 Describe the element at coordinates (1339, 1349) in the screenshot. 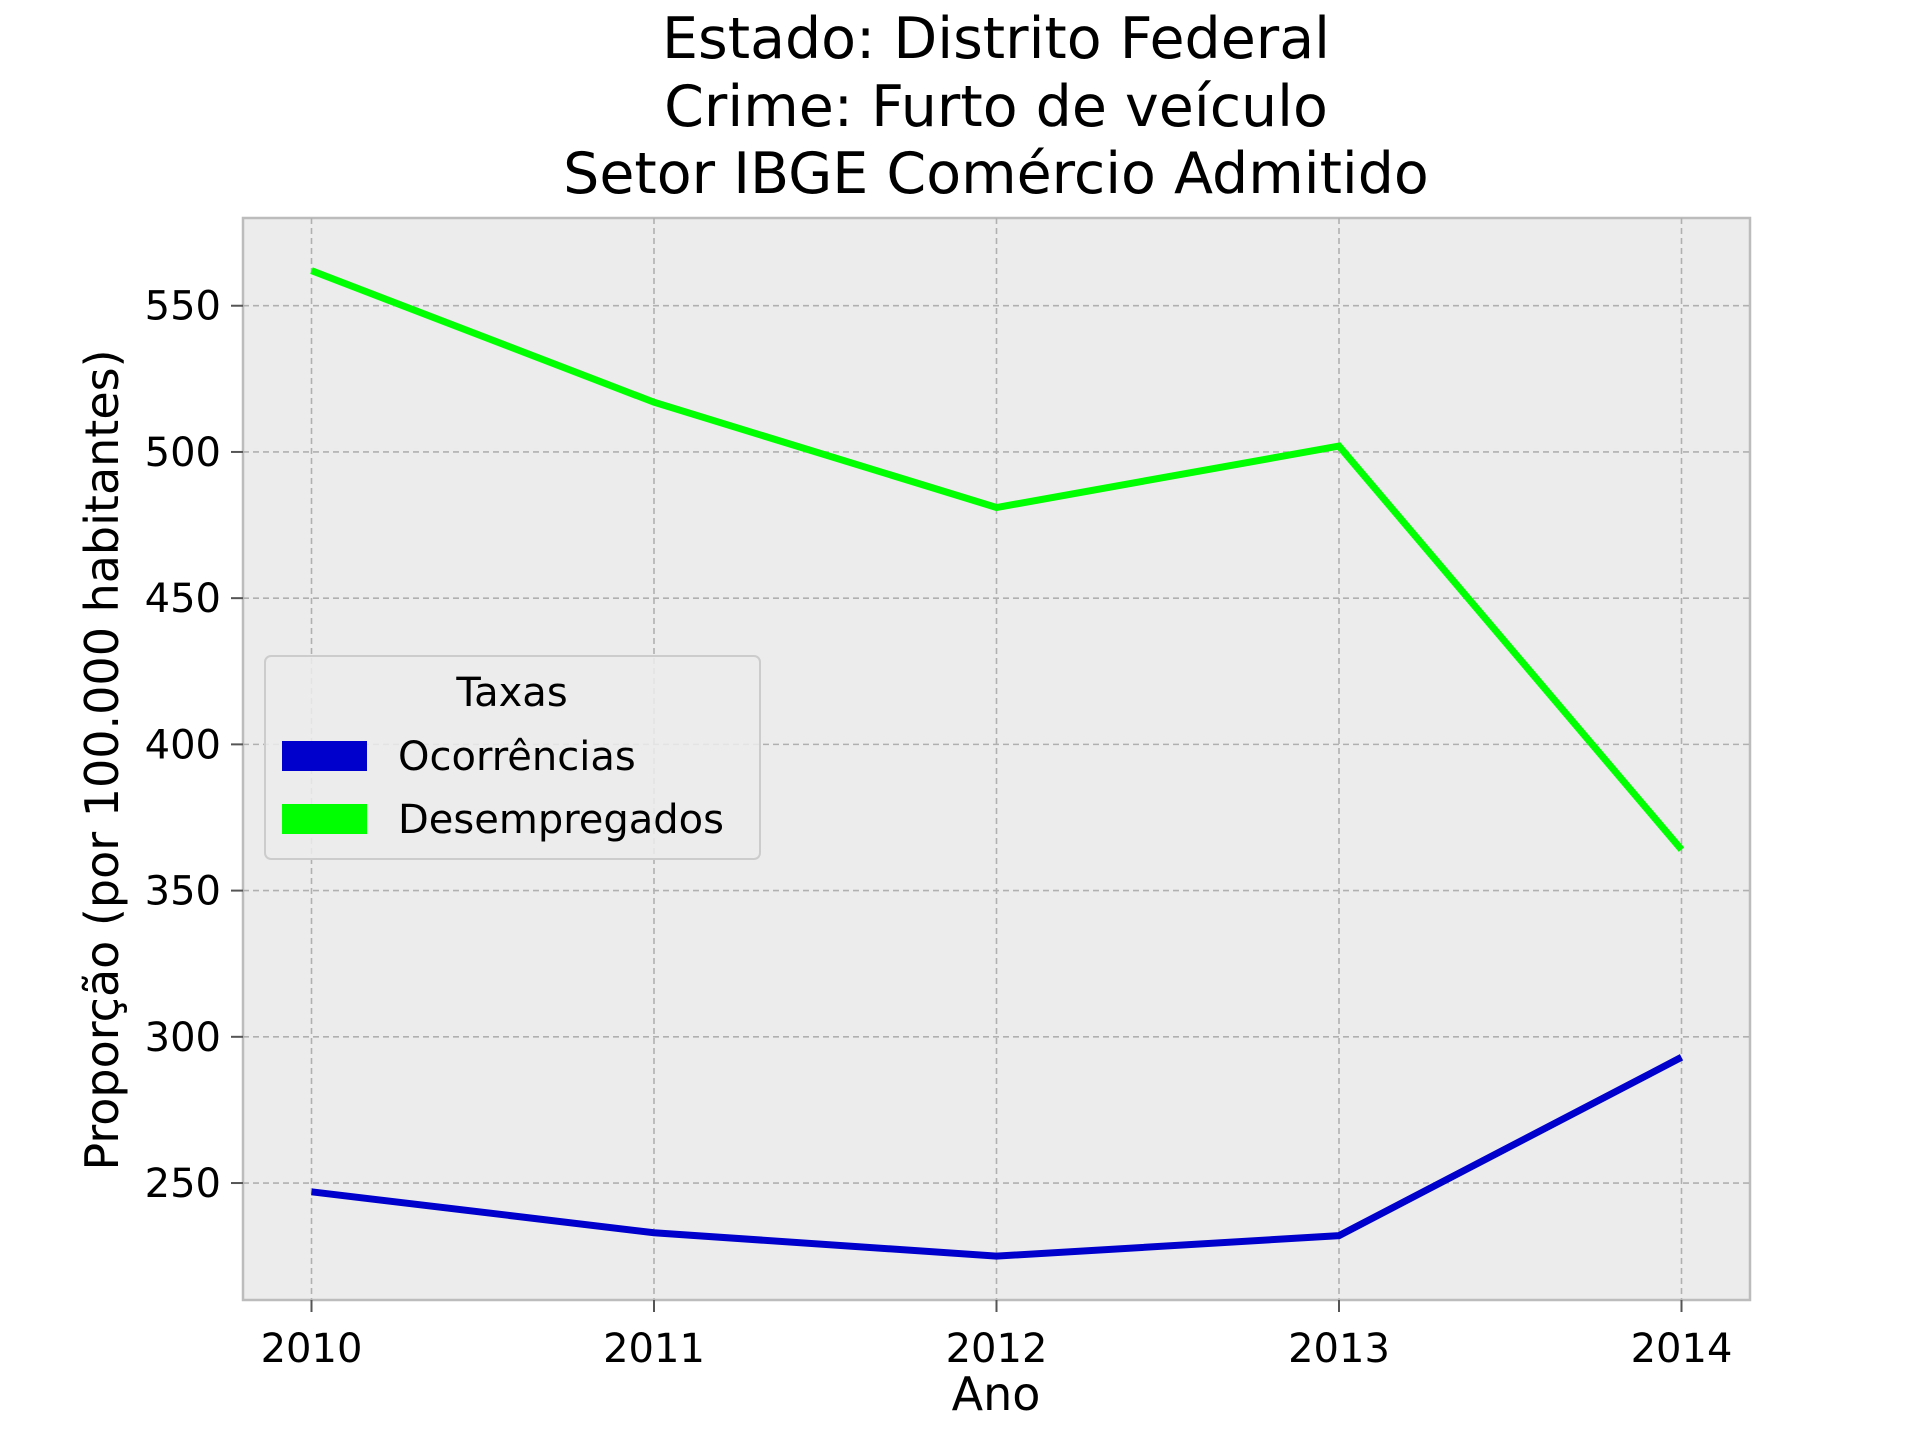

I see `x-tick-label: 2013` at that location.